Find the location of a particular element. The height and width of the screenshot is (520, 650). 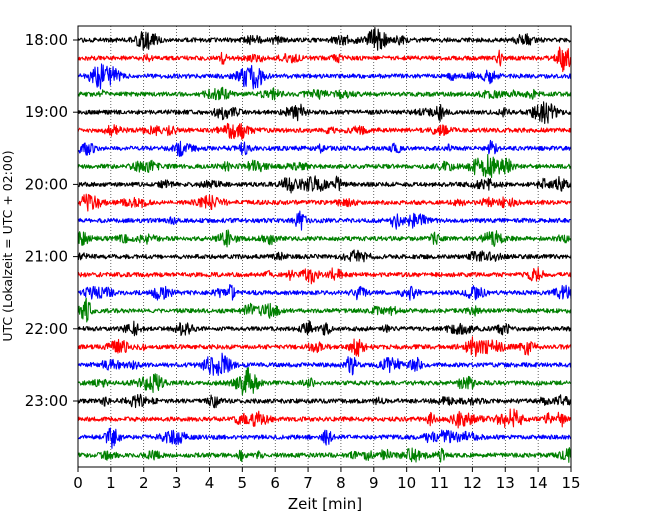

x-tick-label: 15 is located at coordinates (570, 483).